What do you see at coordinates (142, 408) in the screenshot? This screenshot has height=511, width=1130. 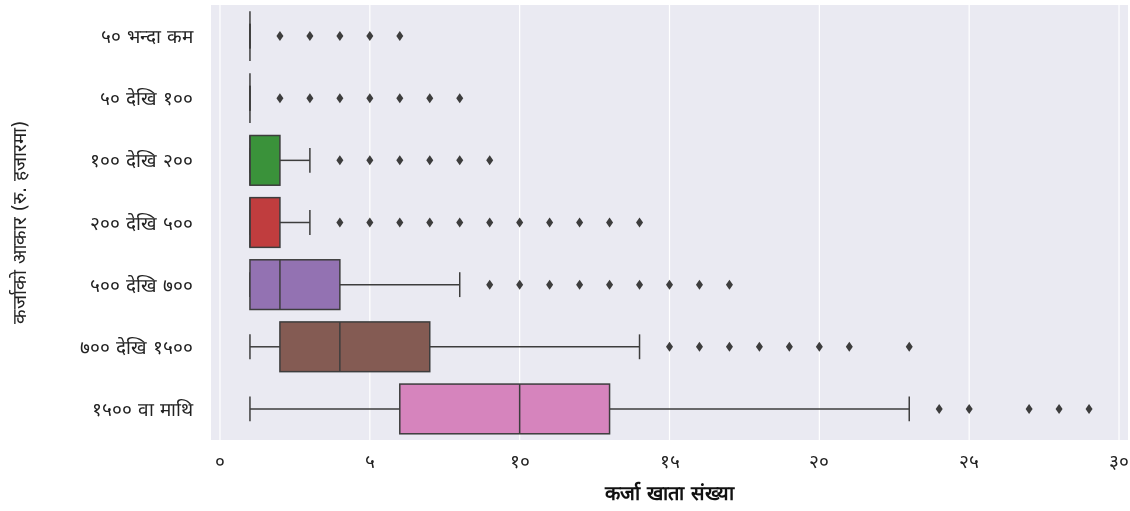 I see `y-tick-label: १५०० वा माथि` at bounding box center [142, 408].